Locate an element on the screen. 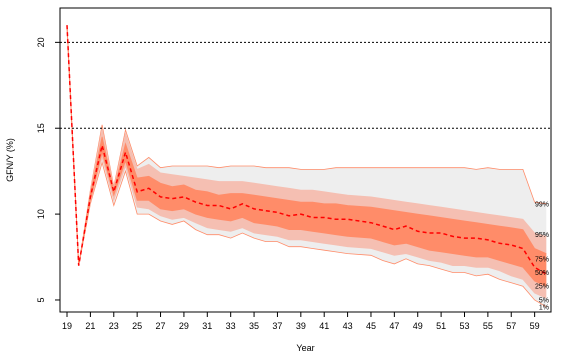 This screenshot has width=569, height=356. x-tick-label: 55 is located at coordinates (488, 326).